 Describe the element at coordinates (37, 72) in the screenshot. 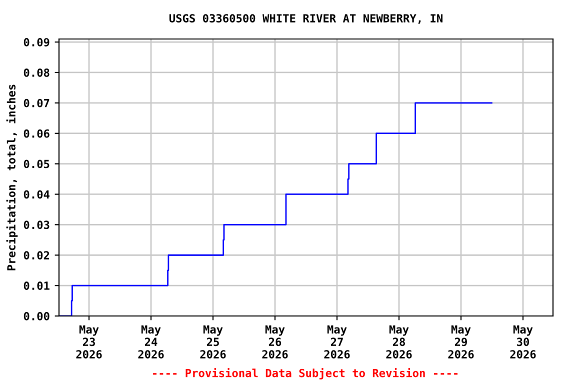

I see `y-tick-label: 0.08` at that location.